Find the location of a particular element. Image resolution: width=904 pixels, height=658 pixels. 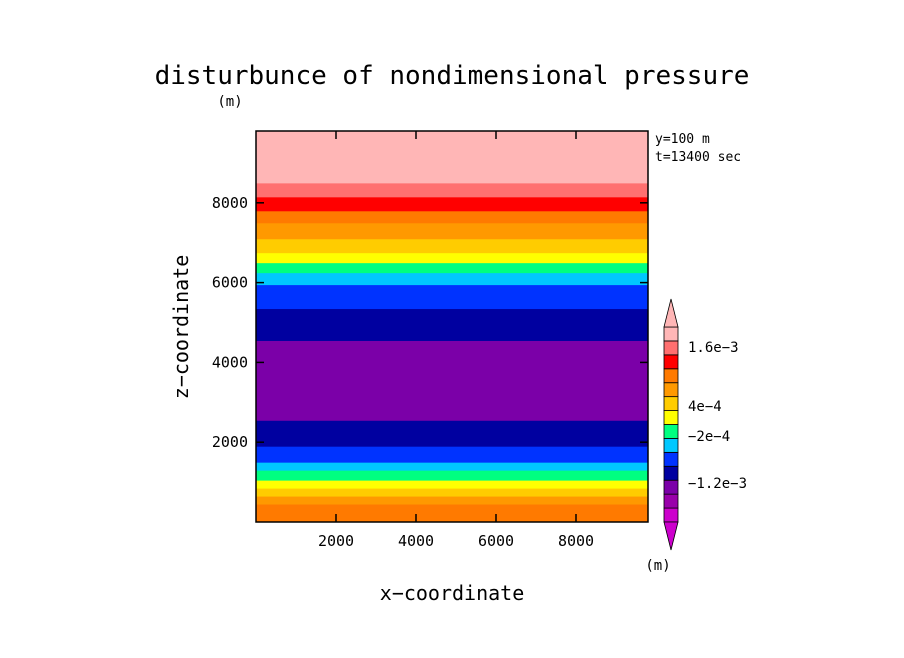

x-tick-label: 2000 is located at coordinates (336, 541).